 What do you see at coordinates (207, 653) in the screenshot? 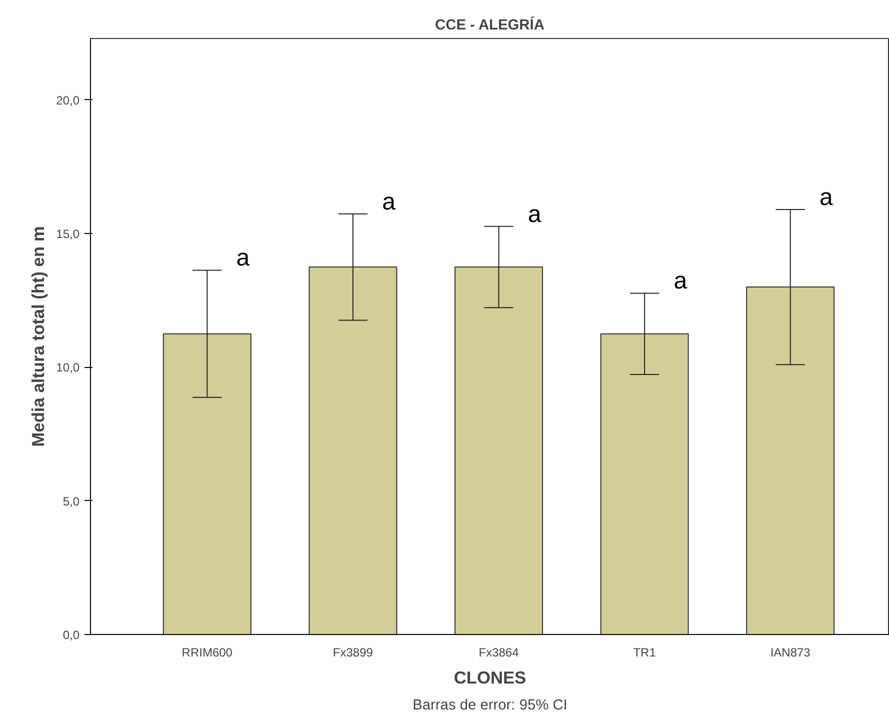
I see `x-tick-label: RRIM600` at bounding box center [207, 653].